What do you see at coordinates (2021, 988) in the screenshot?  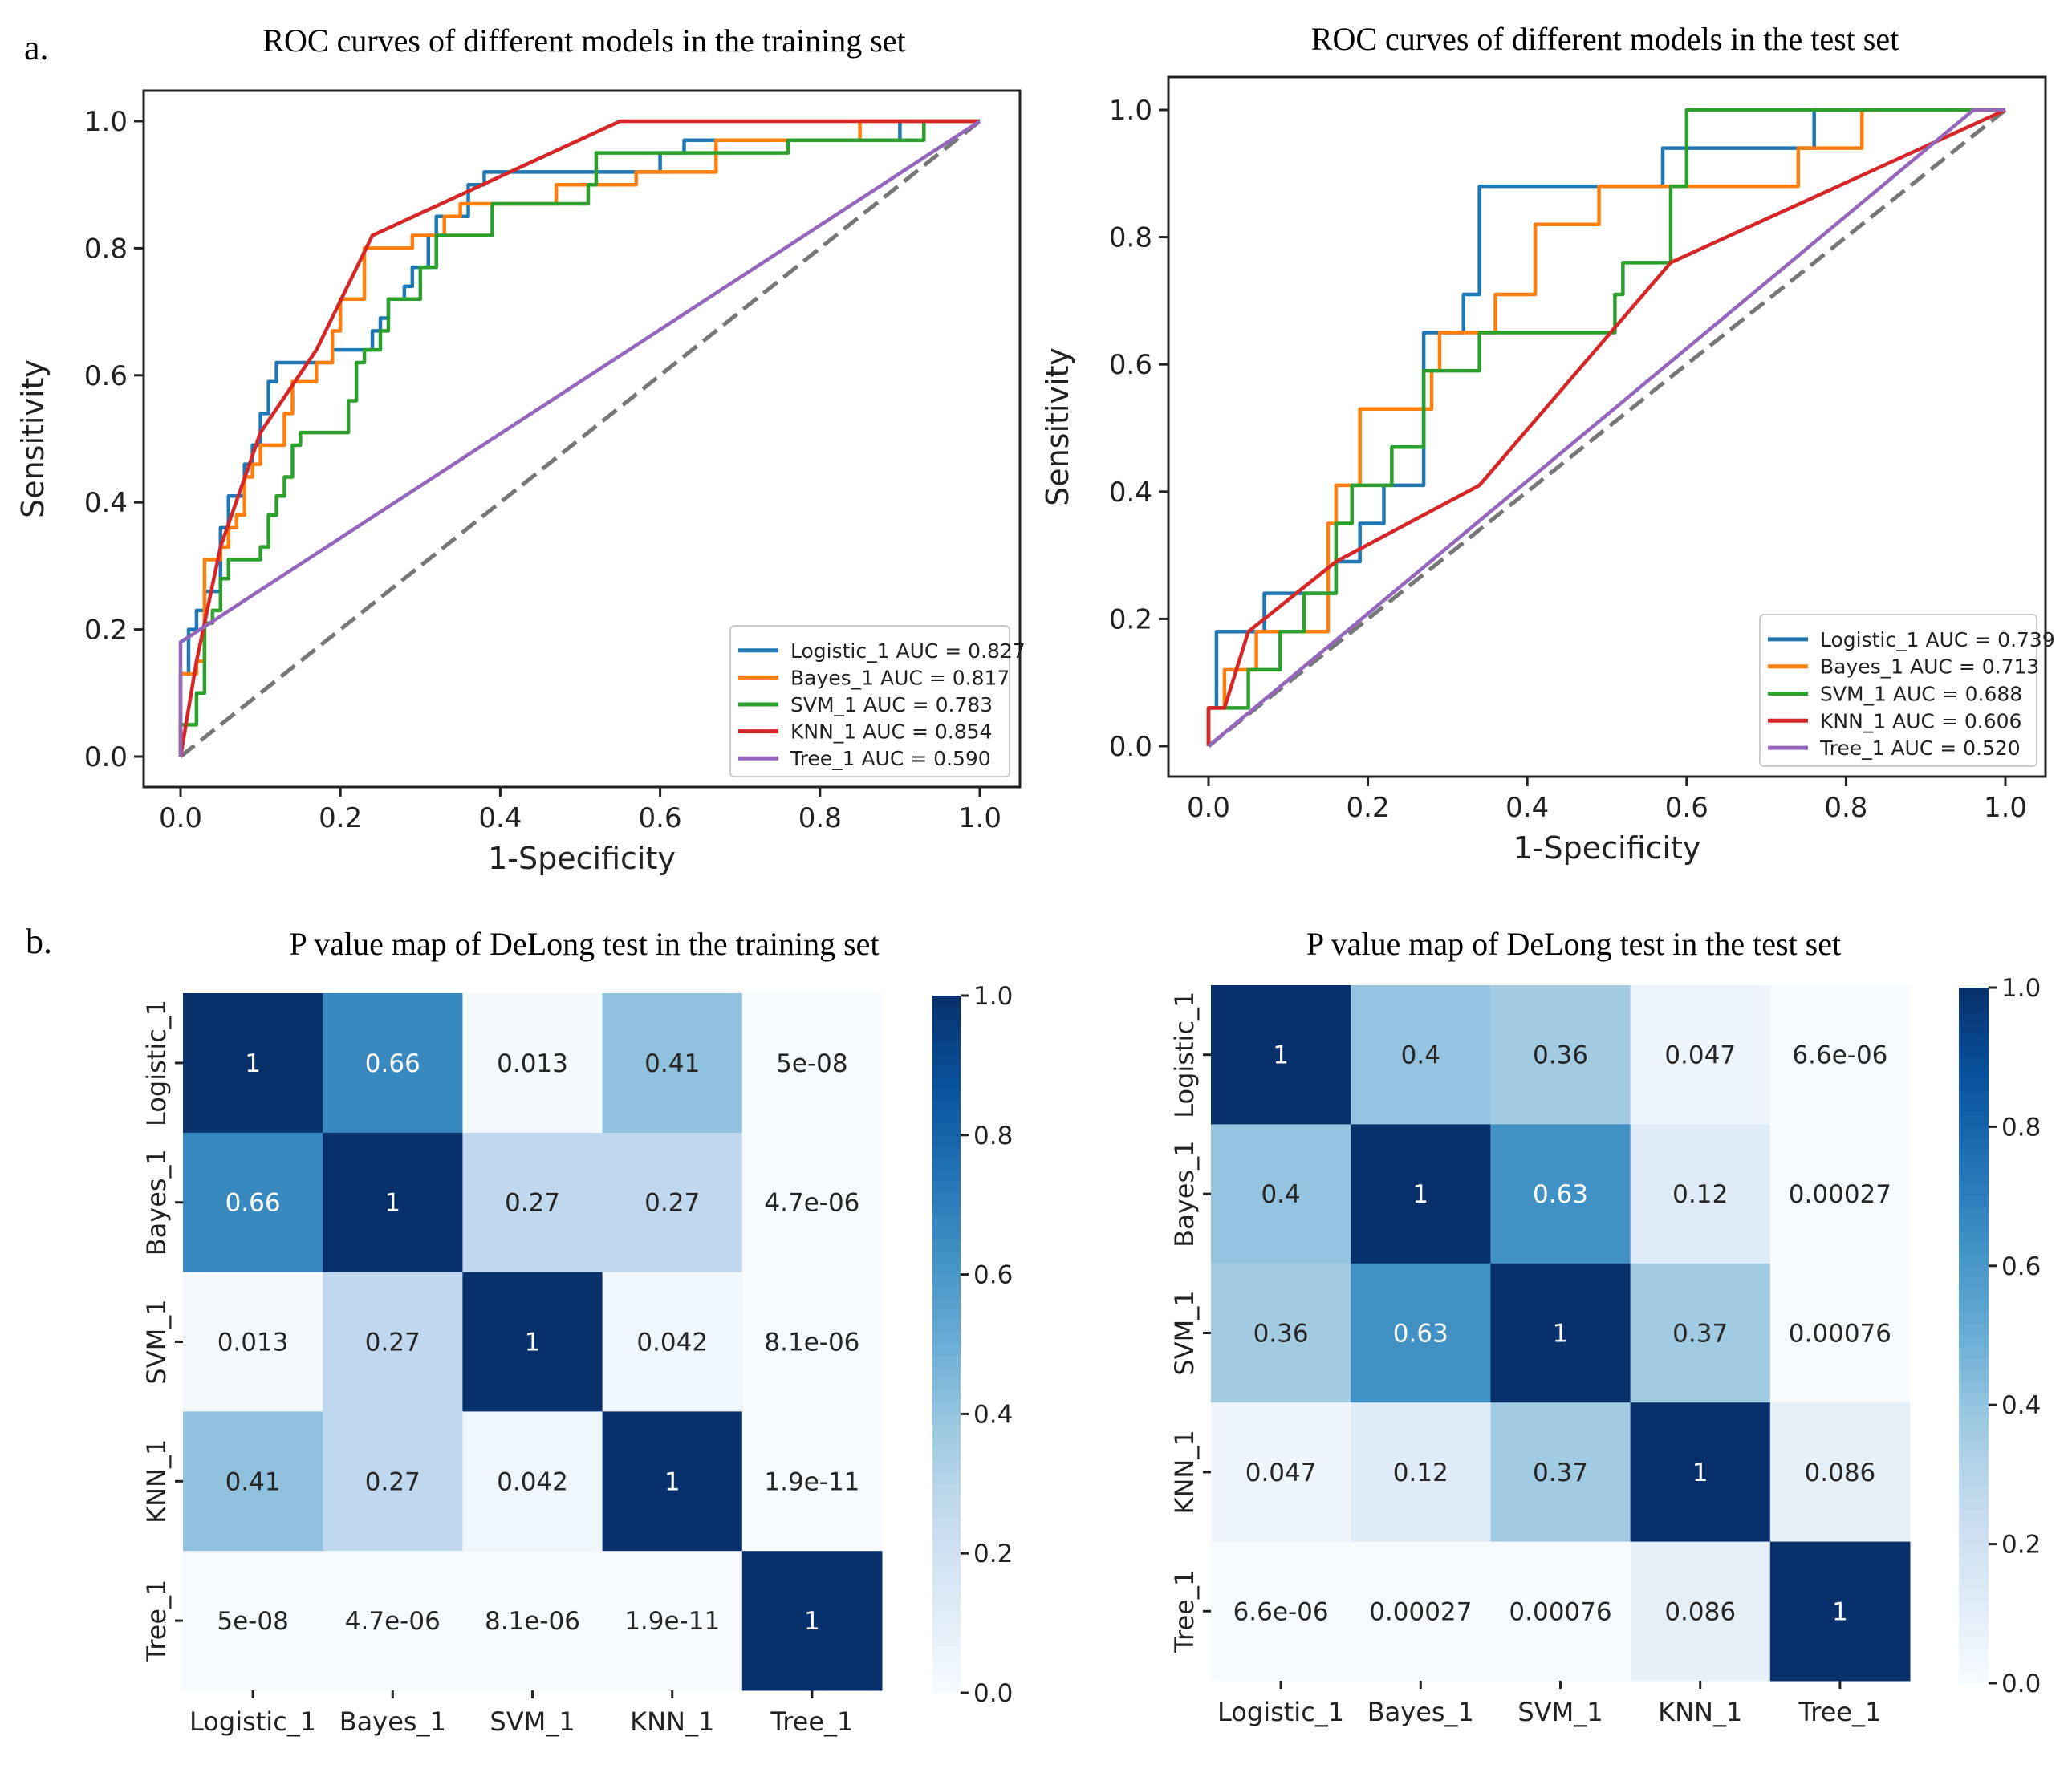 I see `colorbar-tick-label: 1.0` at bounding box center [2021, 988].